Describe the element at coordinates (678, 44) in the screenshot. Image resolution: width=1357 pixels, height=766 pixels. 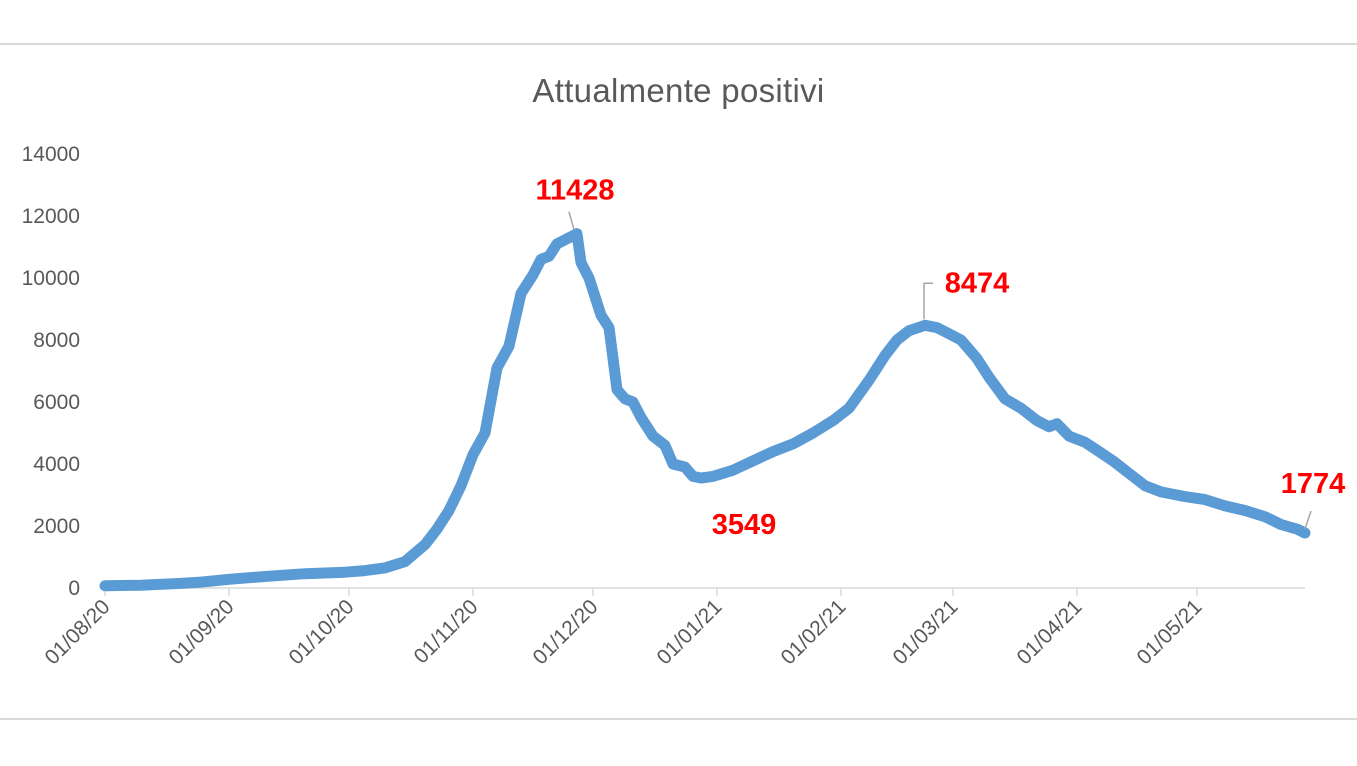
I see `top-divider` at that location.